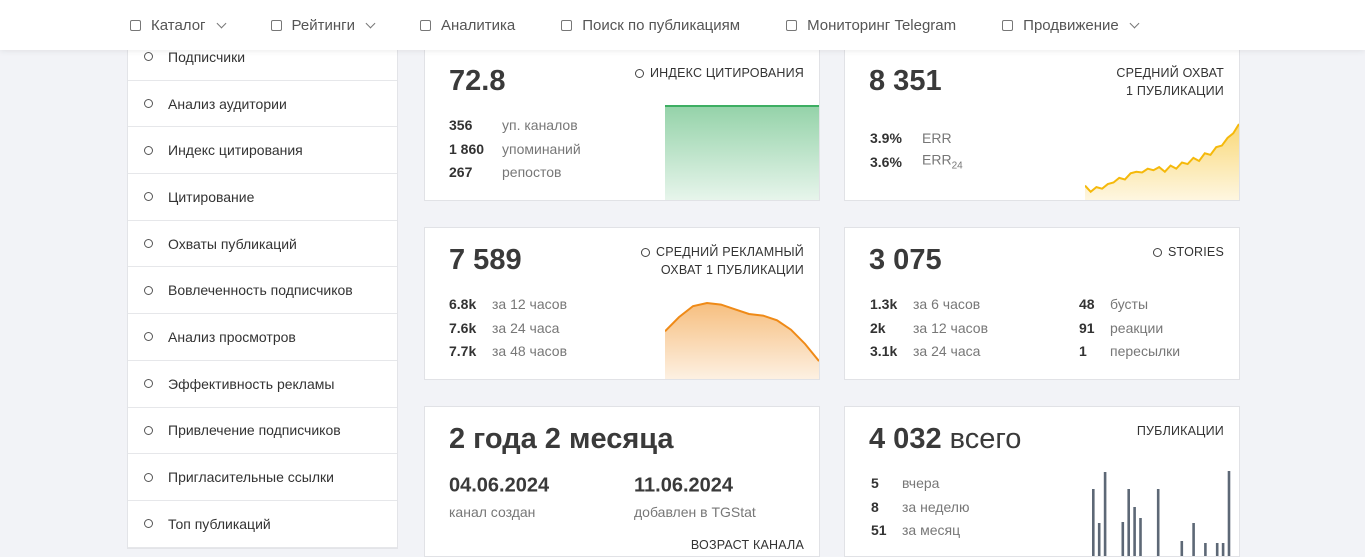  What do you see at coordinates (485, 260) in the screenshot?
I see `card-value: 7 589` at bounding box center [485, 260].